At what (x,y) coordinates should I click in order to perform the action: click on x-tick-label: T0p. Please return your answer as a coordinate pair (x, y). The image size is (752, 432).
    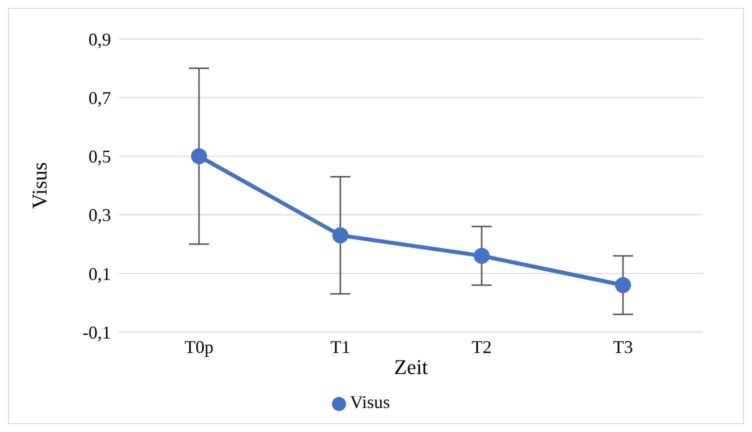
    Looking at the image, I should click on (199, 346).